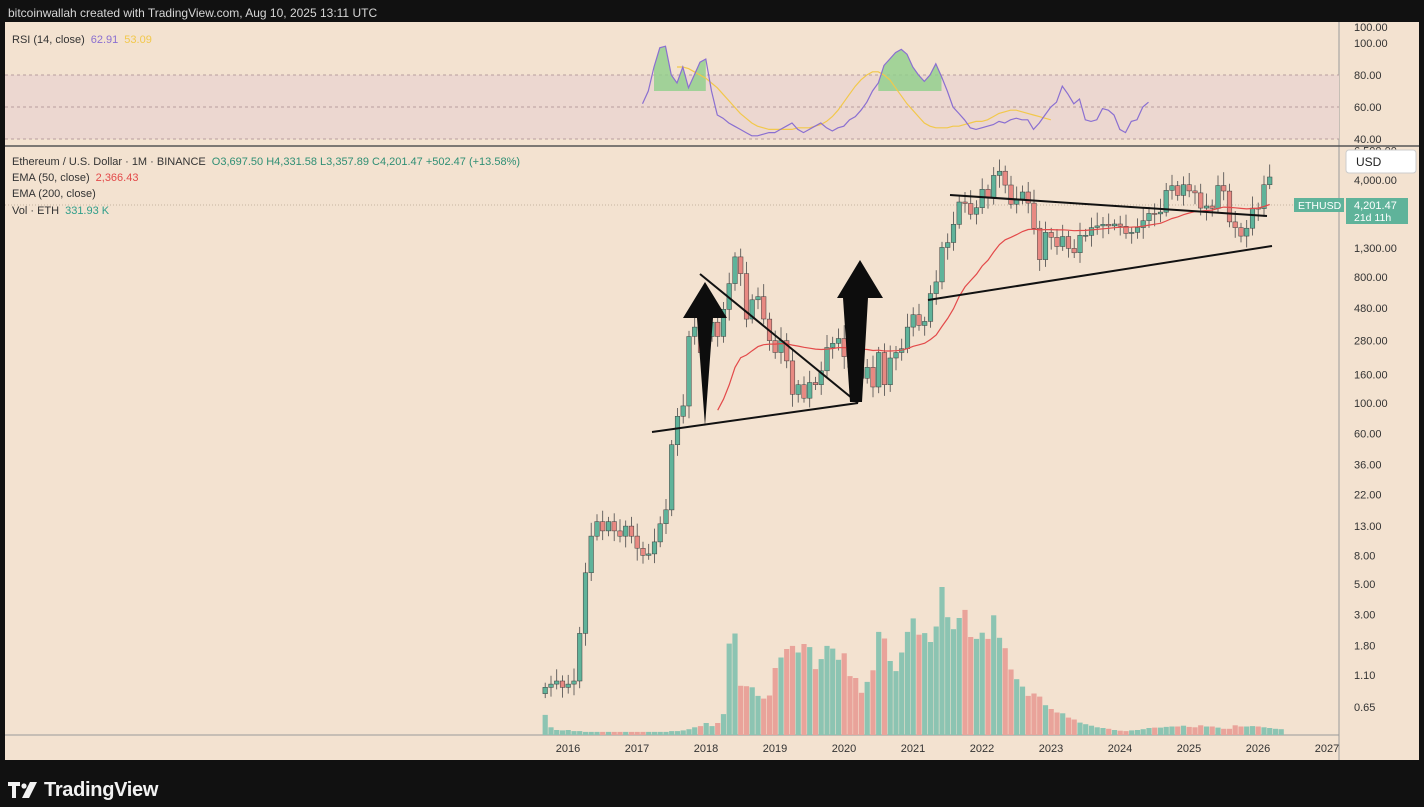 The width and height of the screenshot is (1424, 807). I want to click on triangle-resistance-line, so click(1108, 205).